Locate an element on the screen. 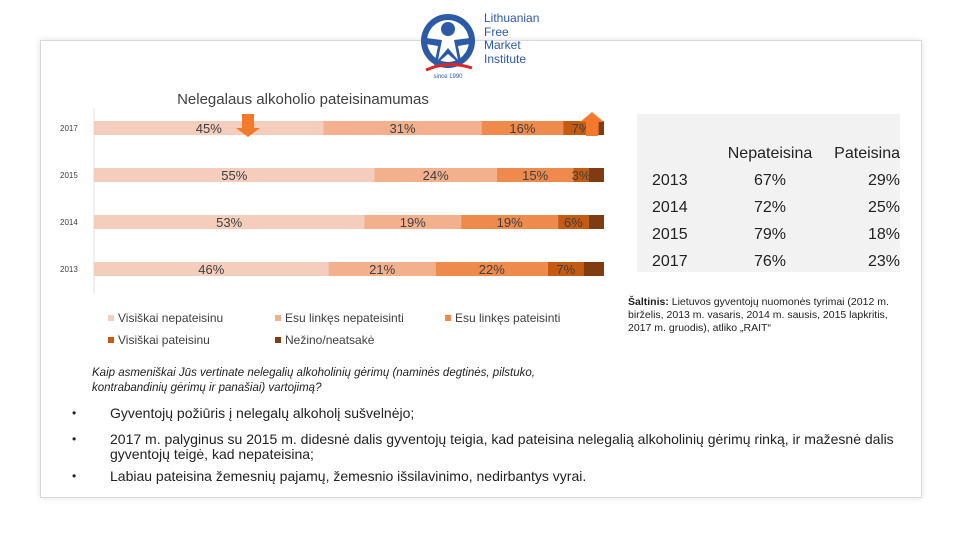 This screenshot has width=960, height=540. data-label: 7% is located at coordinates (565, 269).